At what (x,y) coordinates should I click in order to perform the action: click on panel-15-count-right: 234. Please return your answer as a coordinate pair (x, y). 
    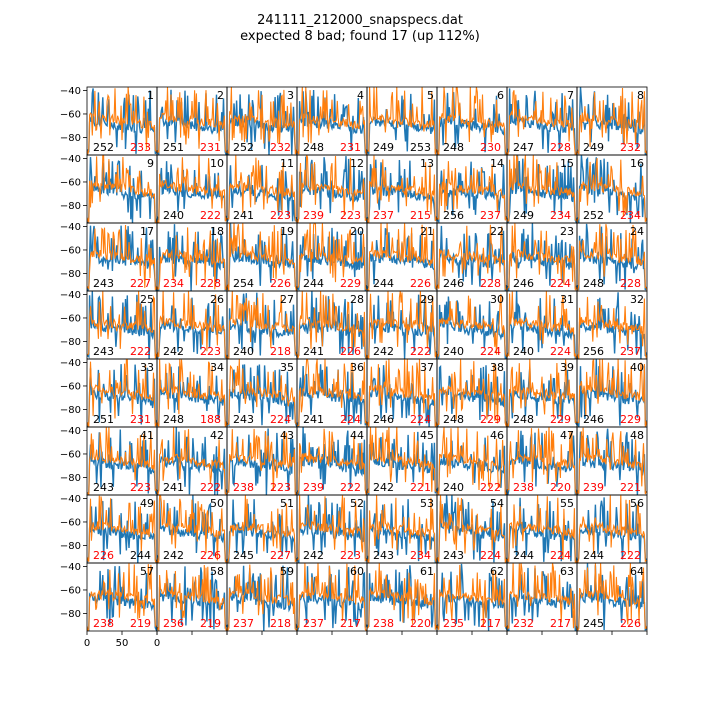
    Looking at the image, I should click on (560, 215).